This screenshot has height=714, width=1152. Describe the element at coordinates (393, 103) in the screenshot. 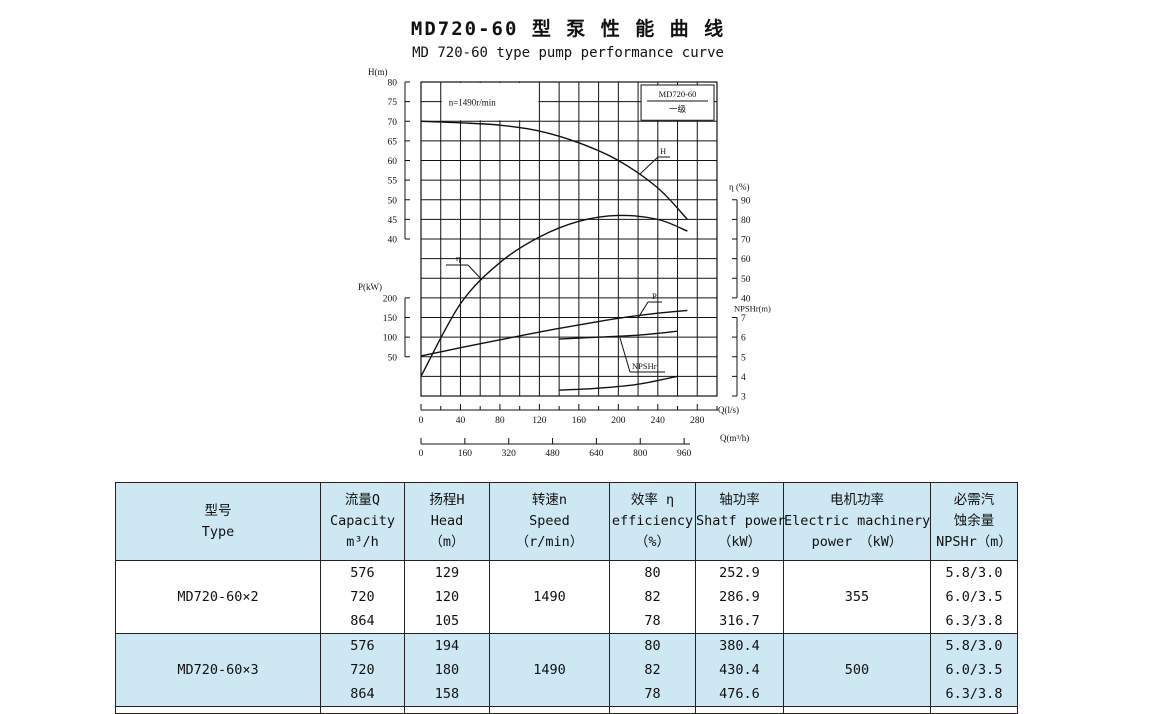

I see `h-tick-label: 75` at that location.